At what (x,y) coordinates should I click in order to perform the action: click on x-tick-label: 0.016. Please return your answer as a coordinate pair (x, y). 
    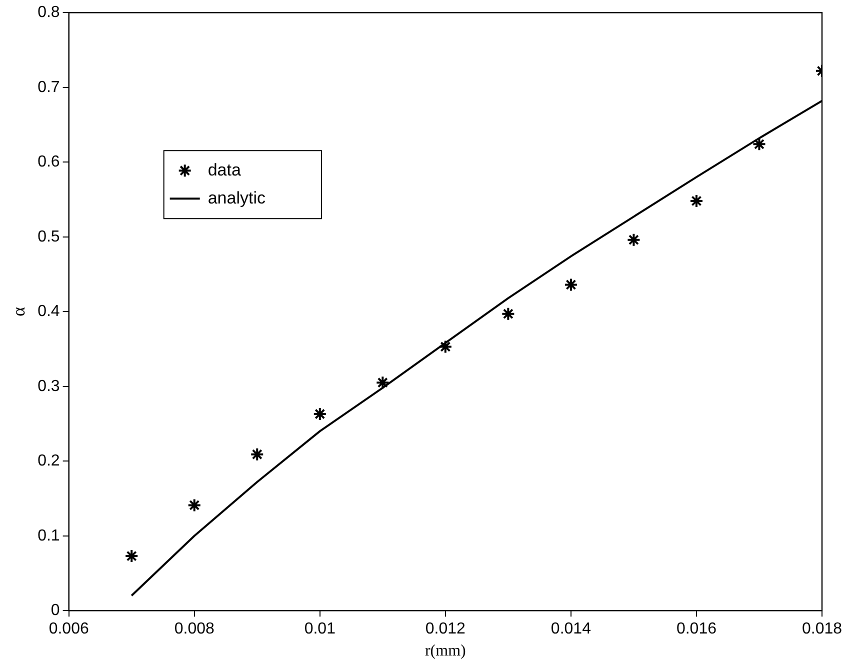
    Looking at the image, I should click on (696, 629).